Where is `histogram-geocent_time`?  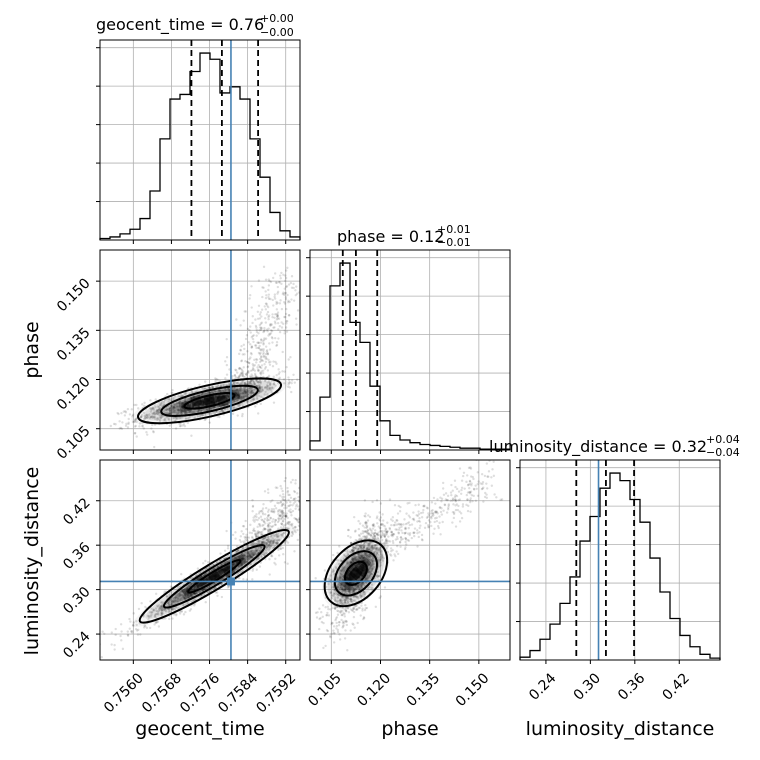
histogram-geocent_time is located at coordinates (200, 146).